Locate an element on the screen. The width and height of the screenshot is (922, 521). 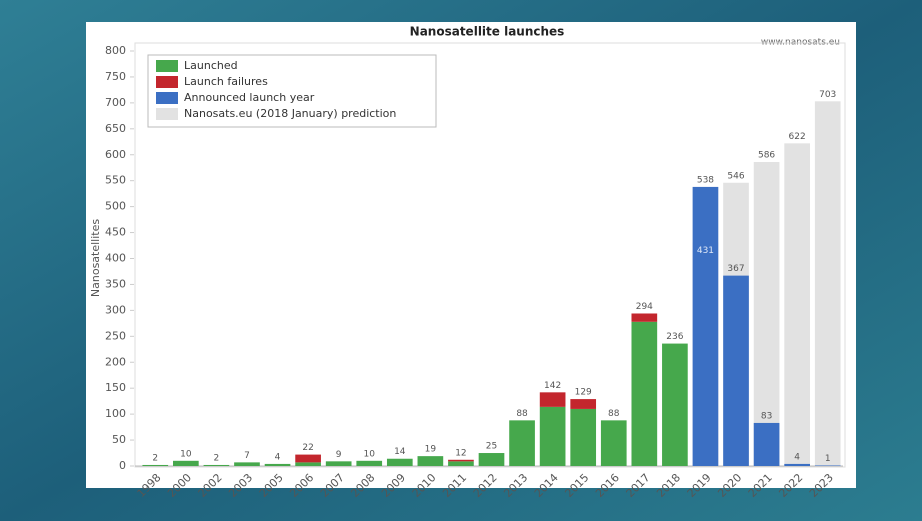
y-tick-label: 400 is located at coordinates (115, 258).